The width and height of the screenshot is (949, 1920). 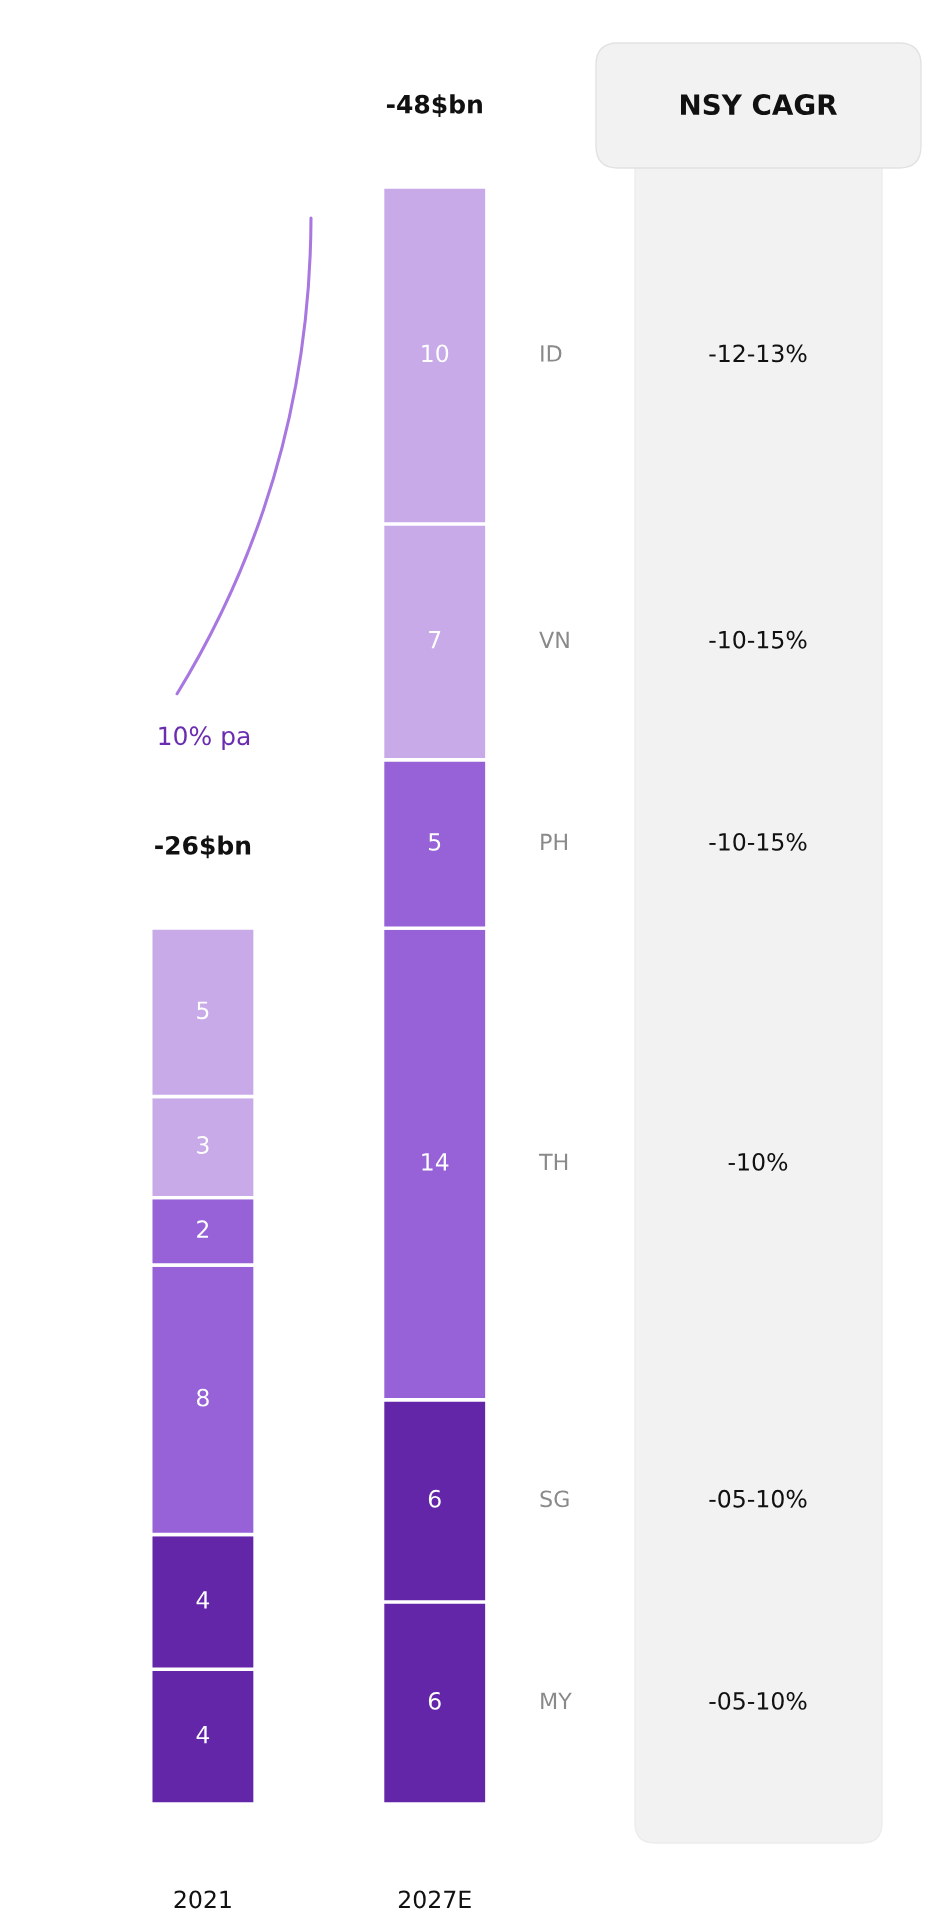 What do you see at coordinates (434, 1899) in the screenshot?
I see `x-tick-label: 2027E` at bounding box center [434, 1899].